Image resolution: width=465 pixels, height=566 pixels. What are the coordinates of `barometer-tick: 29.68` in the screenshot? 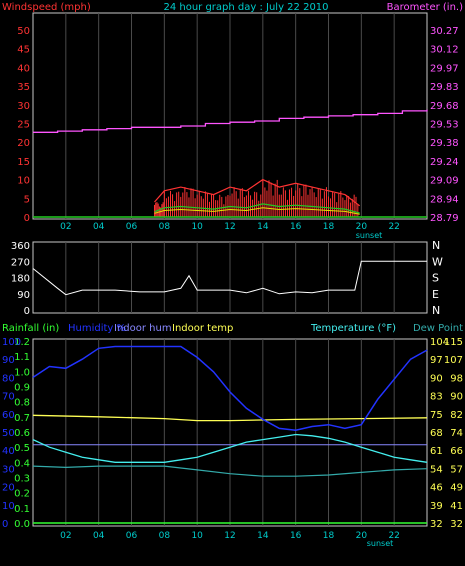 It's located at (444, 106).